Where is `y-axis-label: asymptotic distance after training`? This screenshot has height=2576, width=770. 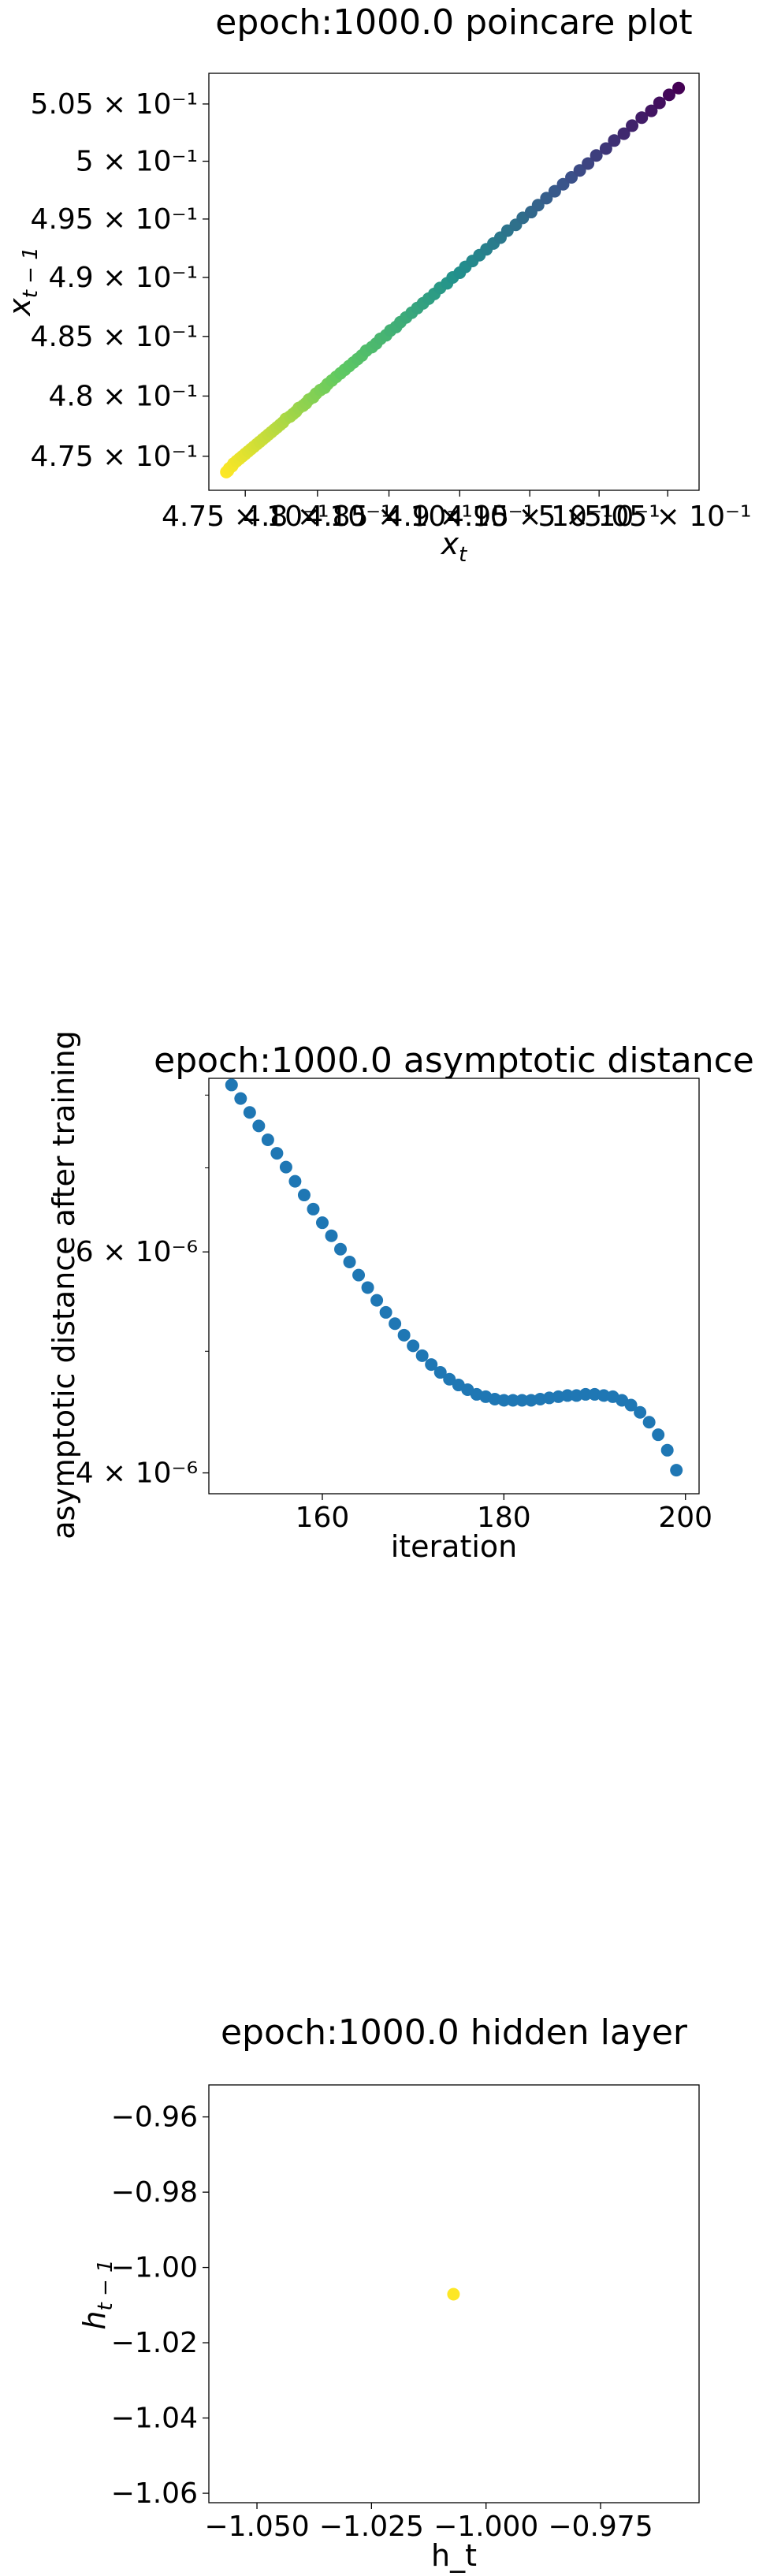
y-axis-label: asymptotic distance after training is located at coordinates (64, 1284).